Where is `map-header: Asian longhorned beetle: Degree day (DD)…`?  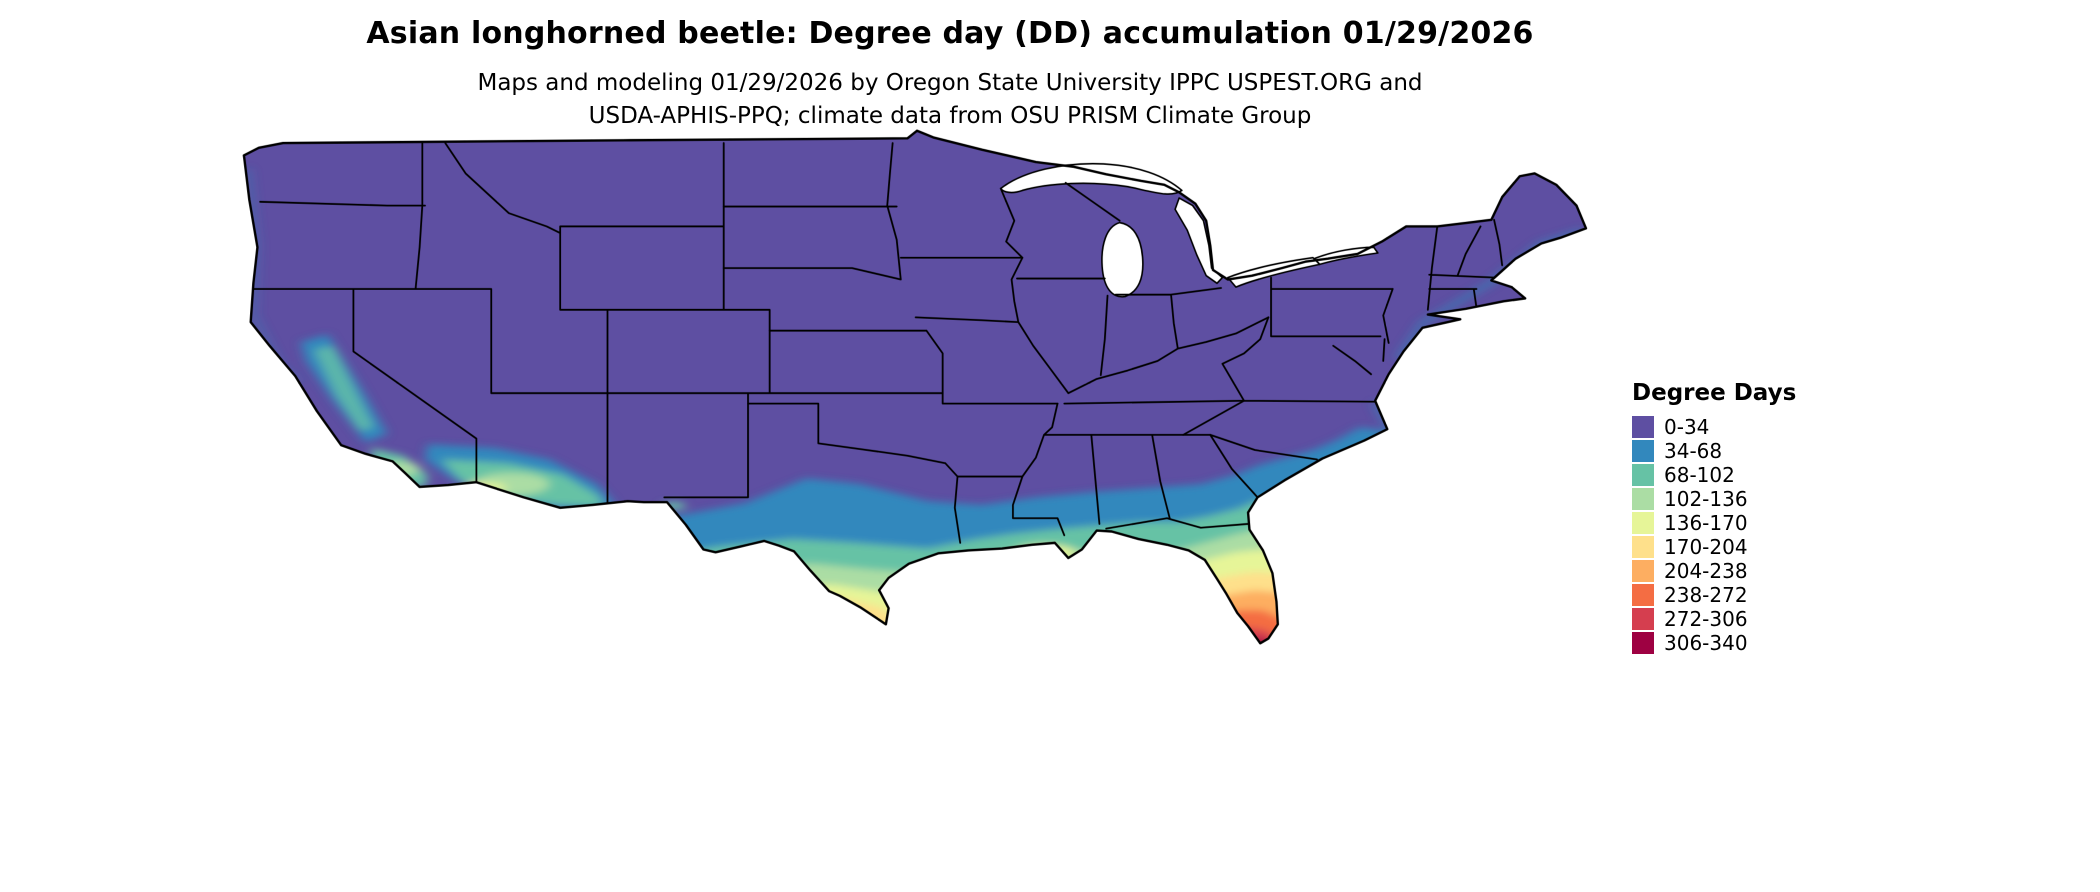 map-header: Asian longhorned beetle: Degree day (DD)… is located at coordinates (950, 75).